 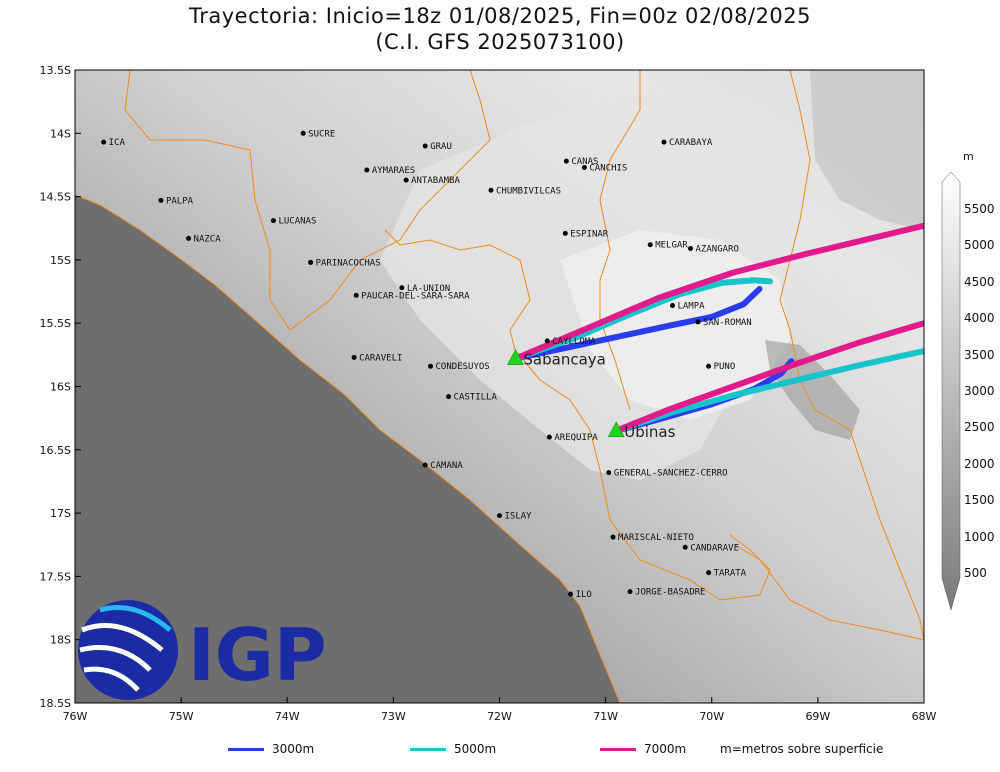 What do you see at coordinates (202, 650) in the screenshot?
I see `igp-logo: IGP` at bounding box center [202, 650].